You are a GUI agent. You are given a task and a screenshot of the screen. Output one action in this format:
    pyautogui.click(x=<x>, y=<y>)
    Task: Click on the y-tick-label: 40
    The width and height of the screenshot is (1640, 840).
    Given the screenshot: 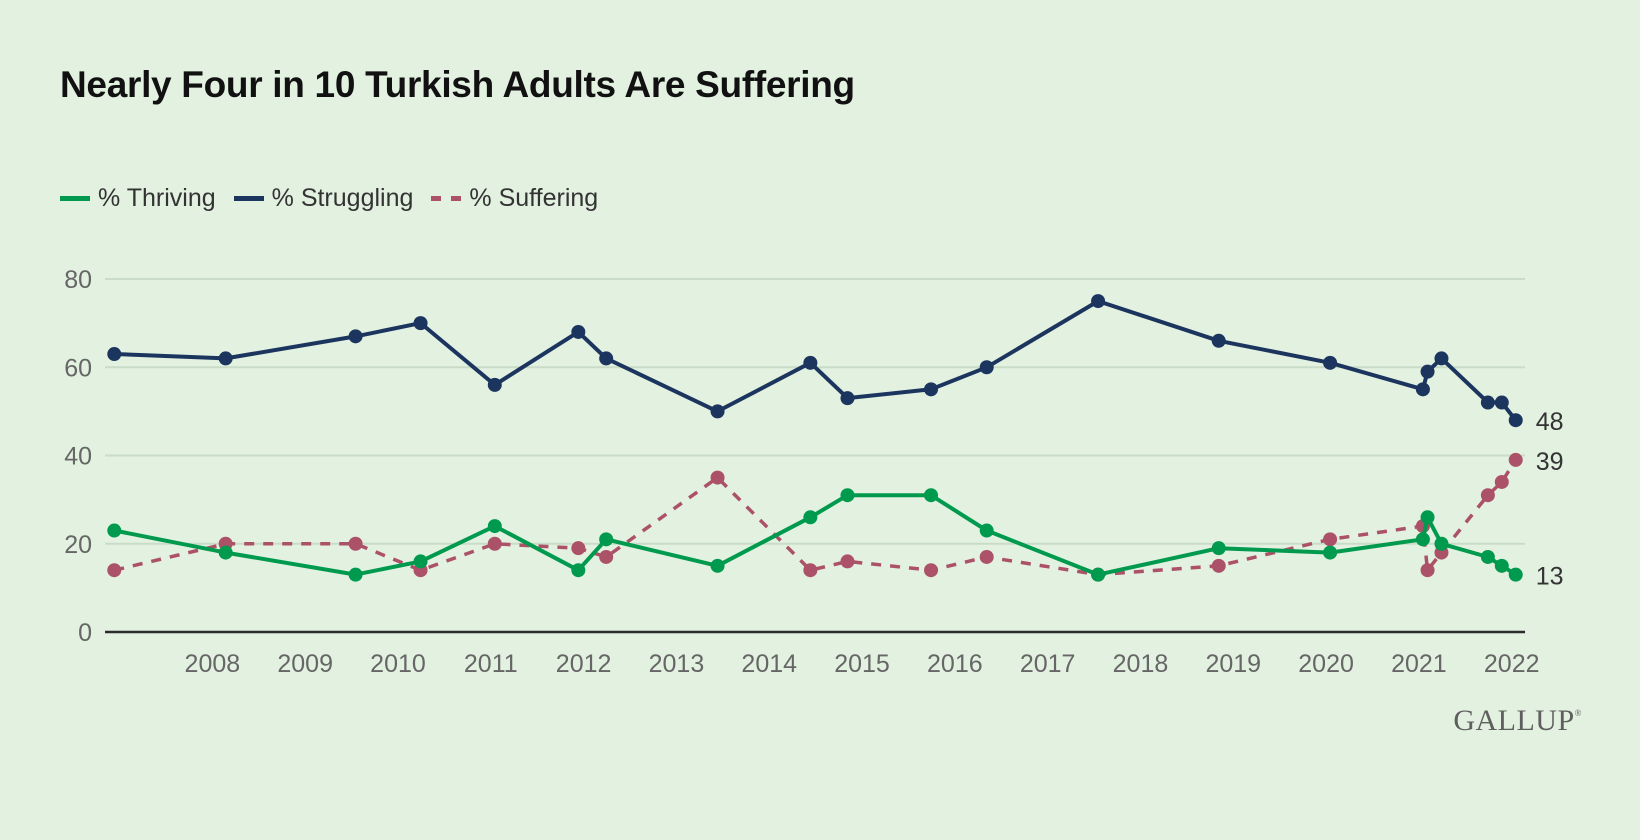 What is the action you would take?
    pyautogui.click(x=78, y=457)
    